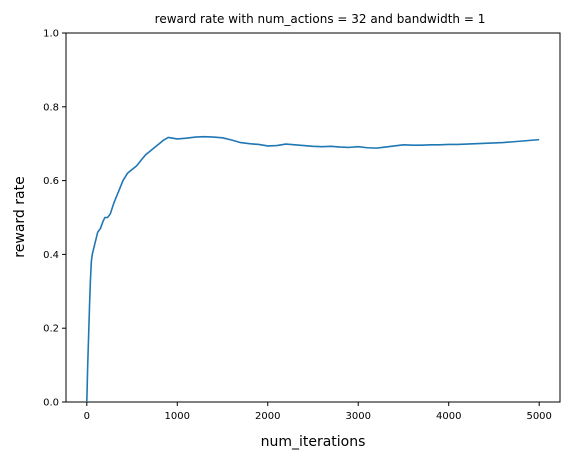 The height and width of the screenshot is (461, 572). What do you see at coordinates (87, 416) in the screenshot?
I see `x-tick-label: 0` at bounding box center [87, 416].